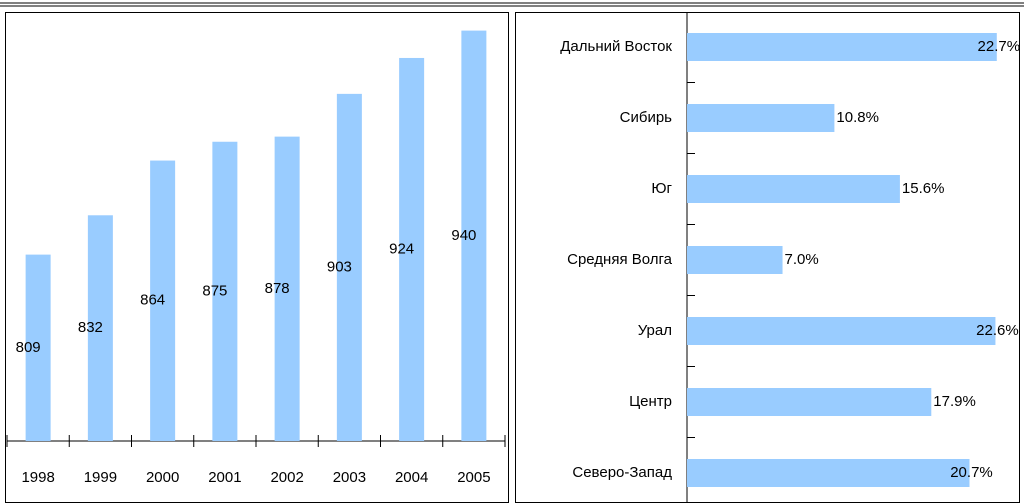 The width and height of the screenshot is (1024, 504). What do you see at coordinates (90, 327) in the screenshot?
I see `value-label: 832` at bounding box center [90, 327].